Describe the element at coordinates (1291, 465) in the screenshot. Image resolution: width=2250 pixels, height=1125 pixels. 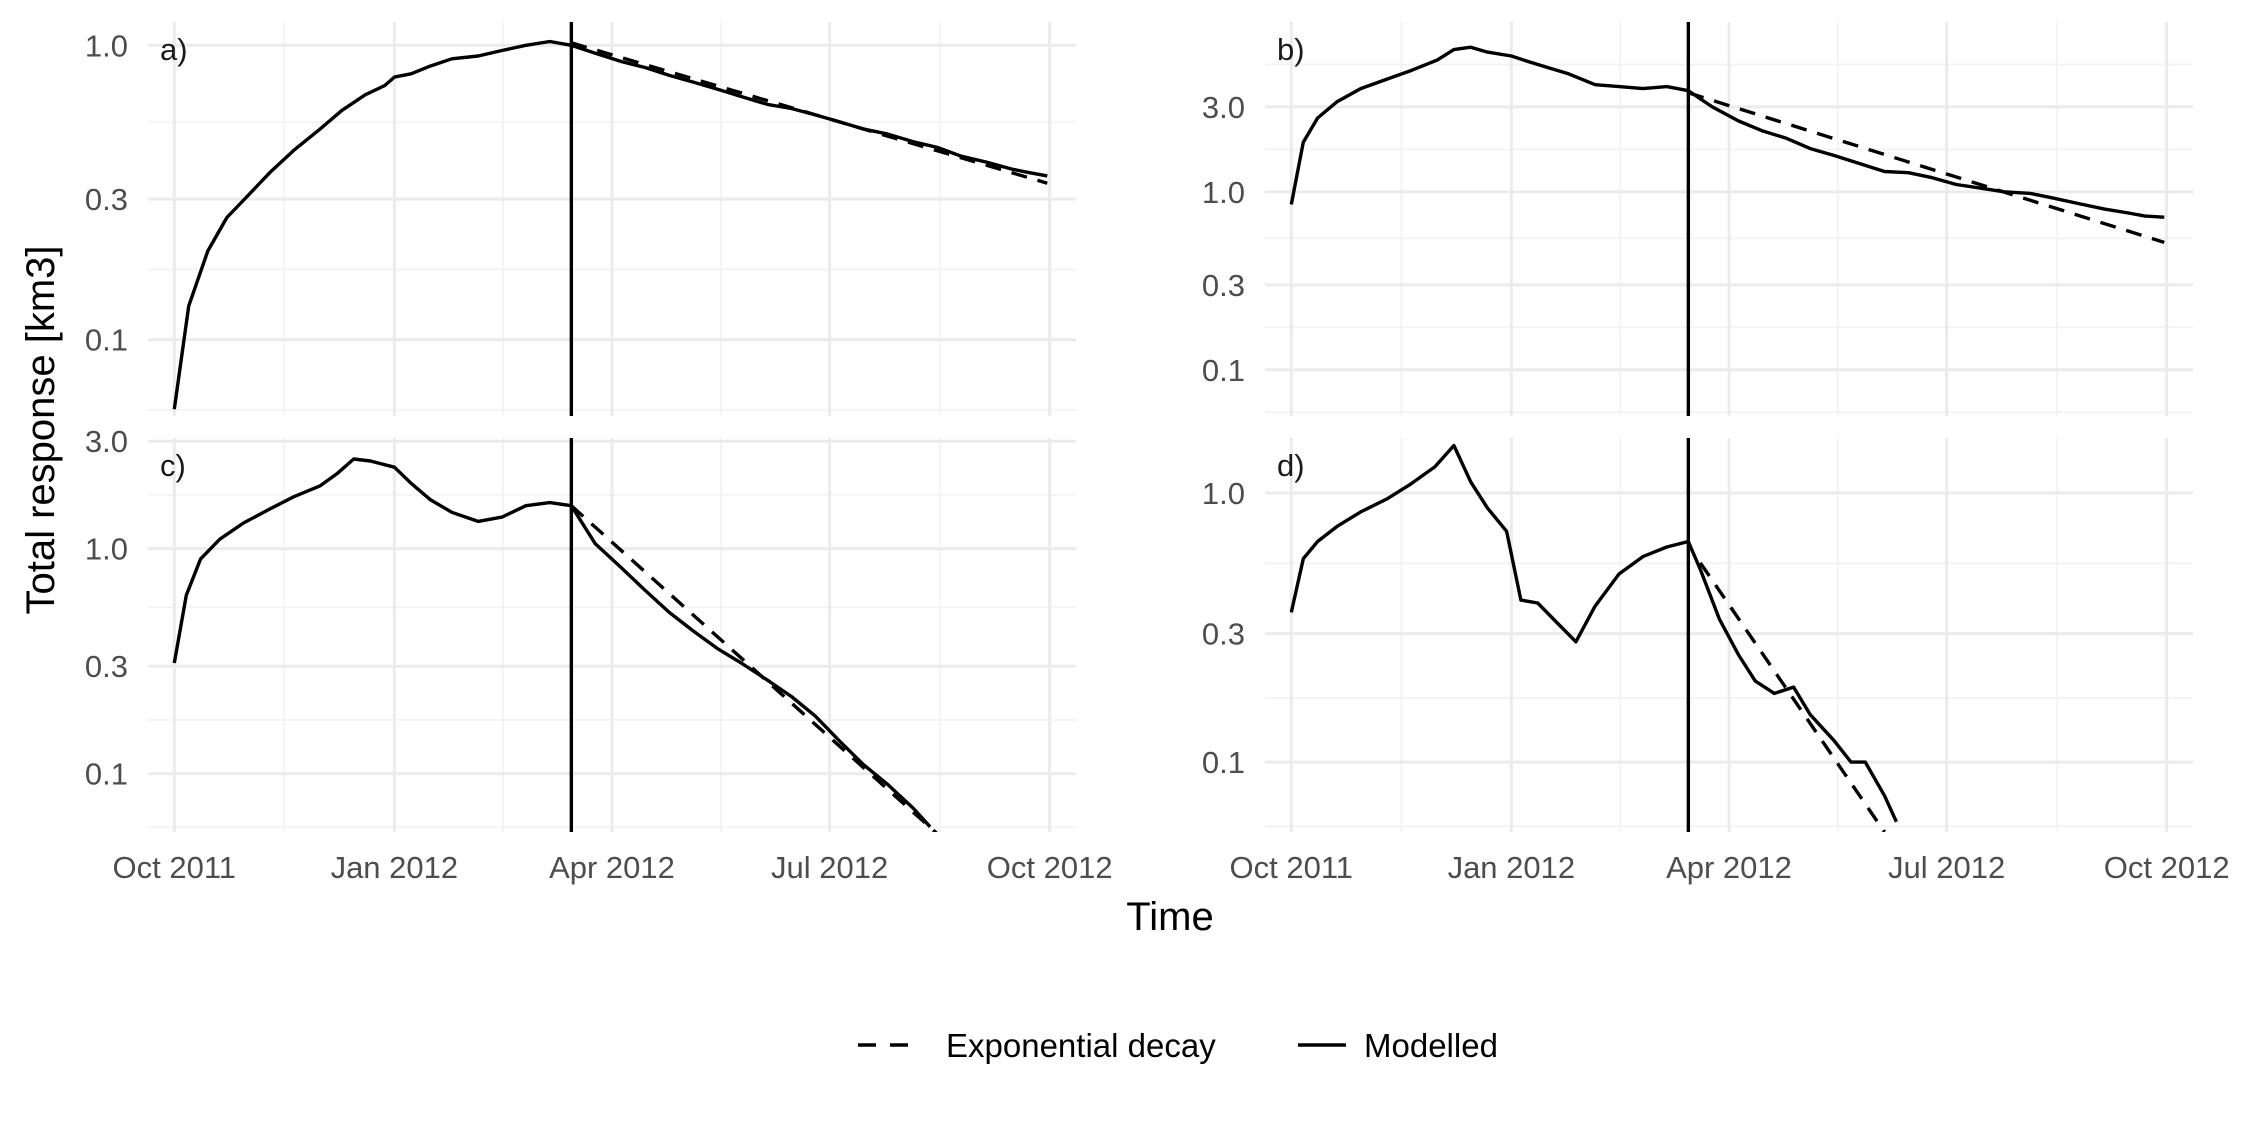
I see `panel-tag: d)` at that location.